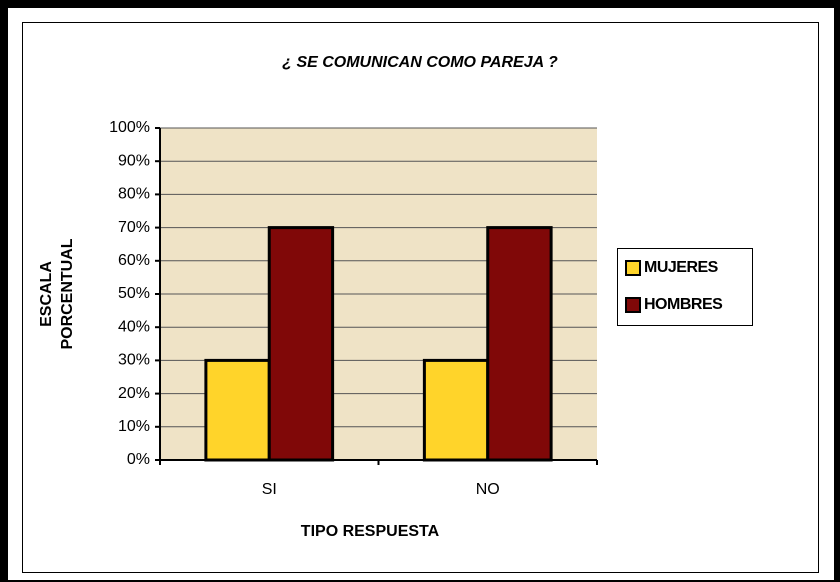  What do you see at coordinates (488, 489) in the screenshot?
I see `x-tick-label: NO` at bounding box center [488, 489].